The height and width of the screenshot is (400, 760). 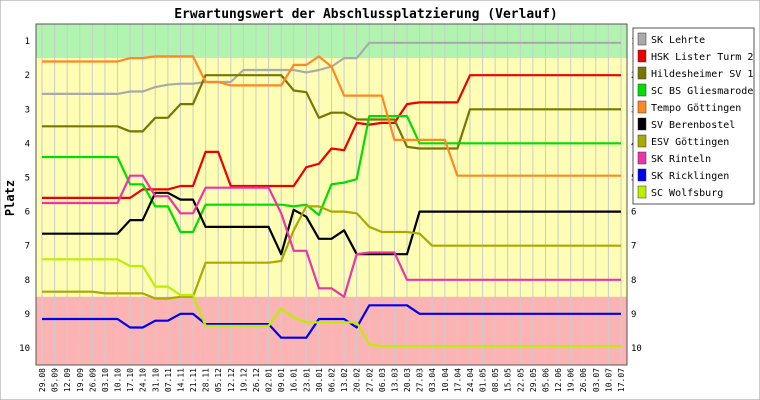 What do you see at coordinates (636, 349) in the screenshot?
I see `y-tick-label-right: 10` at bounding box center [636, 349].